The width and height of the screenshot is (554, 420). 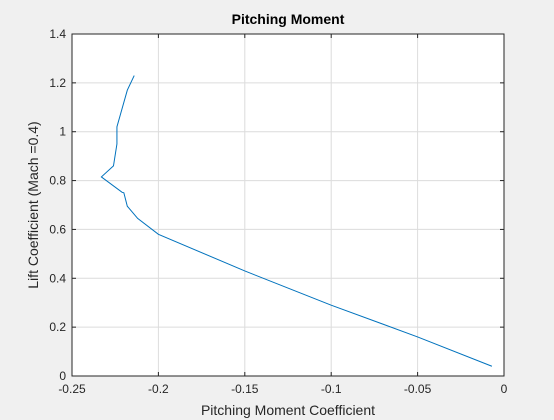 What do you see at coordinates (57, 278) in the screenshot?
I see `y-tick-label: 0.4` at bounding box center [57, 278].